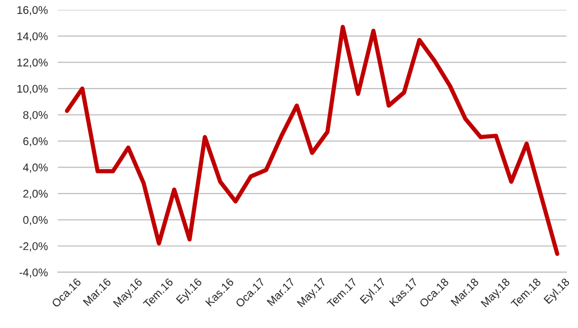 This screenshot has width=578, height=328. Describe the element at coordinates (32, 63) in the screenshot. I see `y-tick-label: 12,0%` at that location.